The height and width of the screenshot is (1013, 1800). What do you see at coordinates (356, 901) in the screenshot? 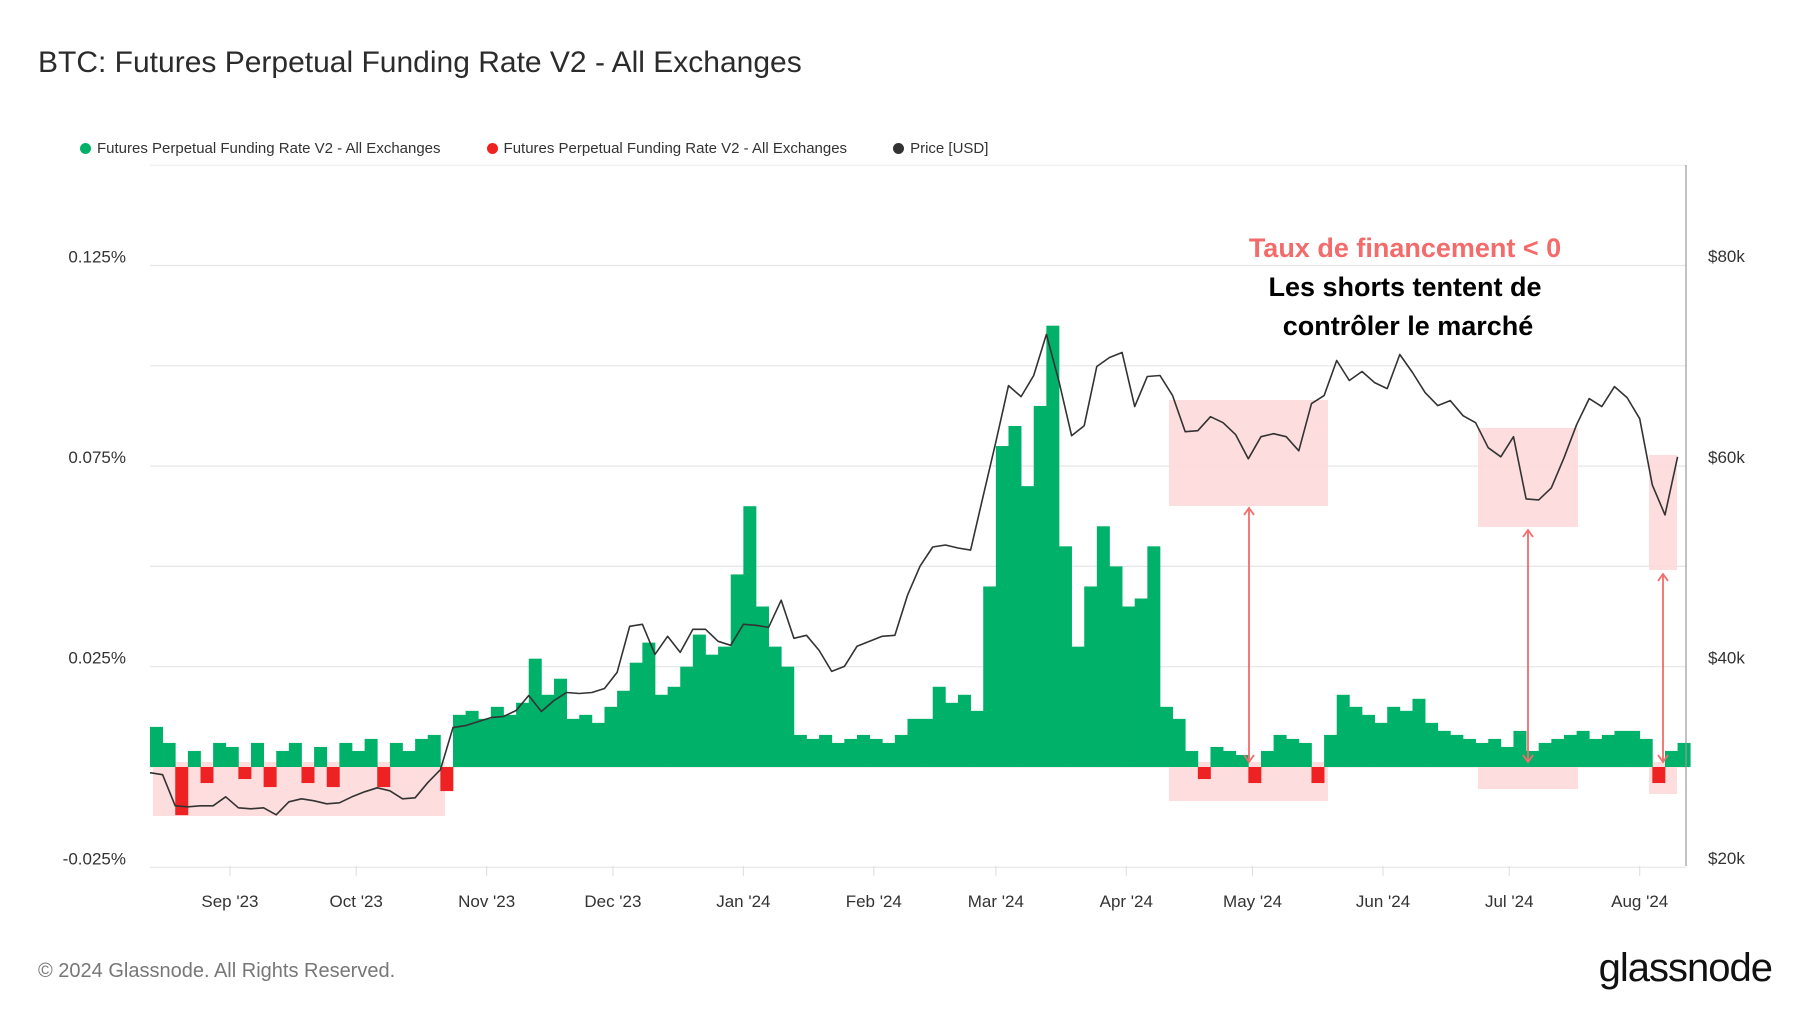
I see `x-tick-label: Oct '23` at bounding box center [356, 901].